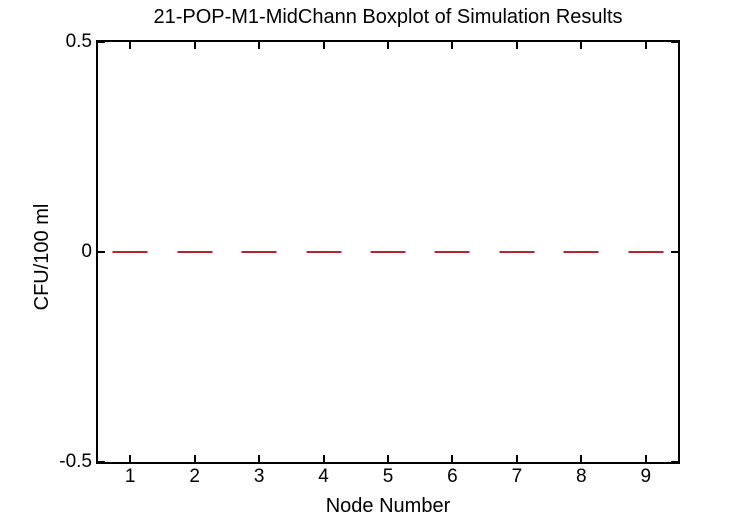  I want to click on x-tick-label: 5, so click(388, 476).